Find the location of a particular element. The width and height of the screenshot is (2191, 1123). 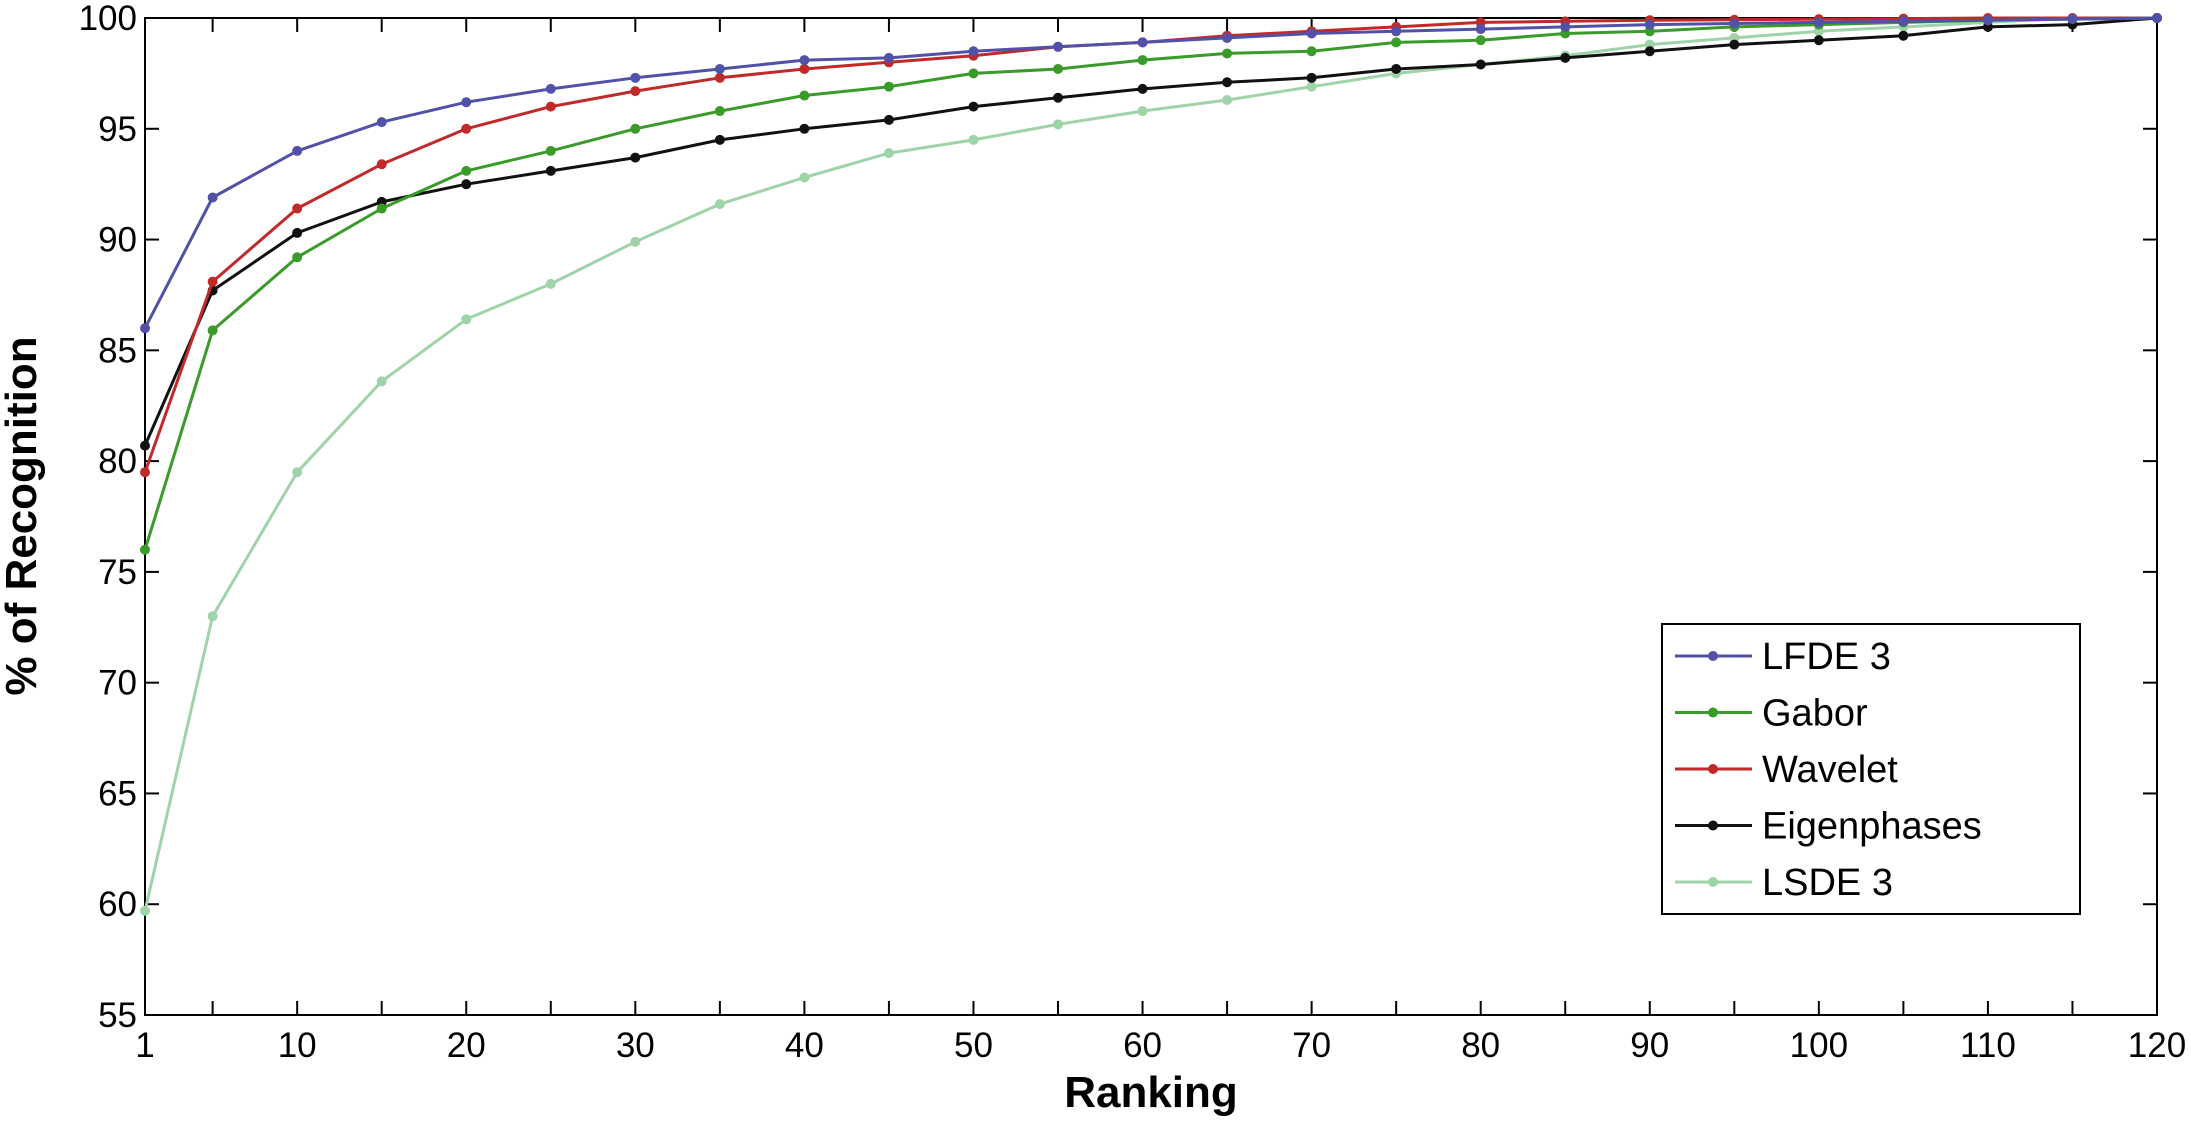

x-tick-label: 30 is located at coordinates (635, 1045).